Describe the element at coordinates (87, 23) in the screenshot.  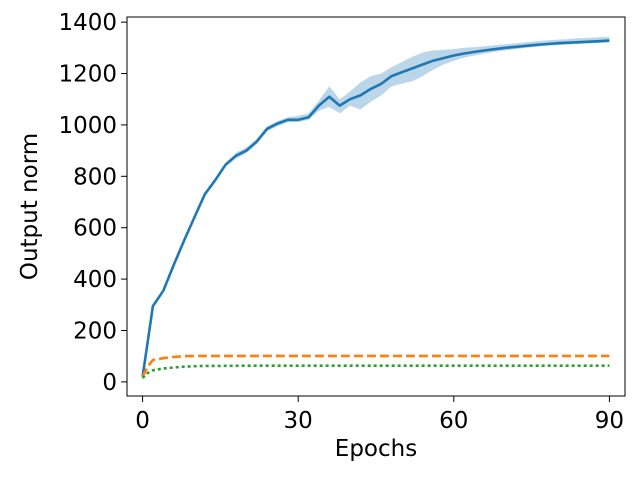
I see `y-tick-label: 1400` at that location.